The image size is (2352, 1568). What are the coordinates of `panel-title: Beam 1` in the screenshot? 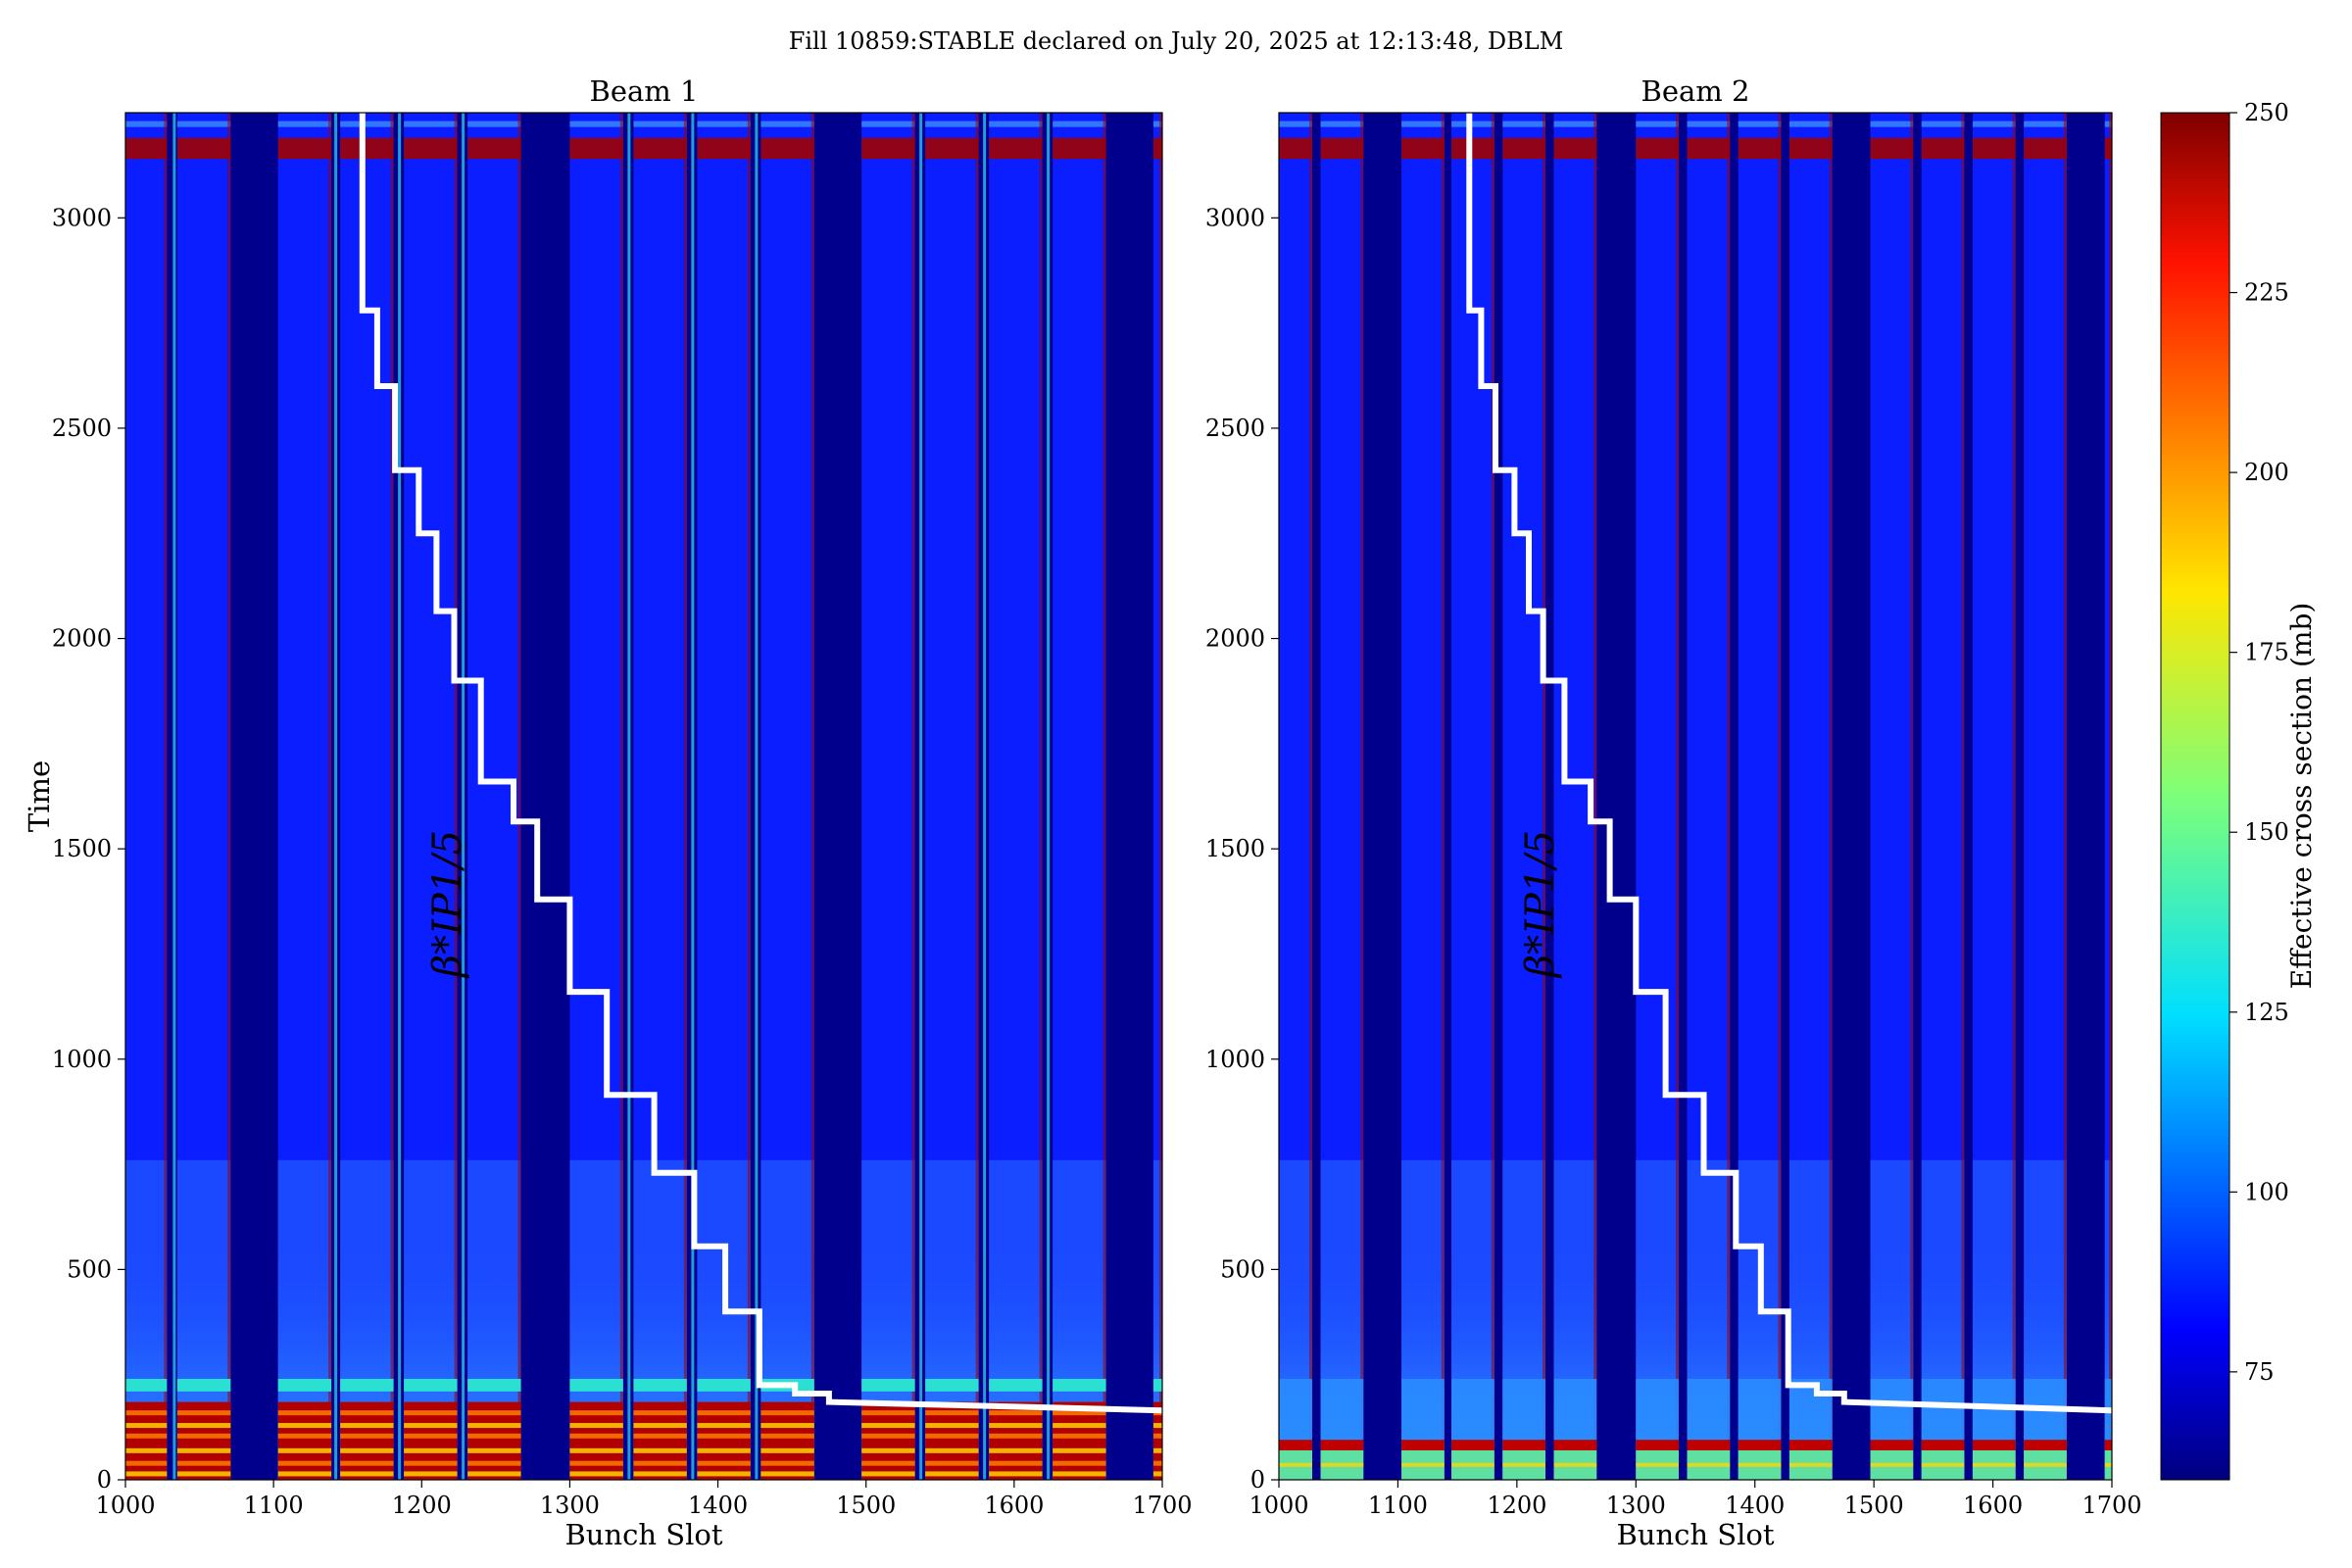 It's located at (644, 91).